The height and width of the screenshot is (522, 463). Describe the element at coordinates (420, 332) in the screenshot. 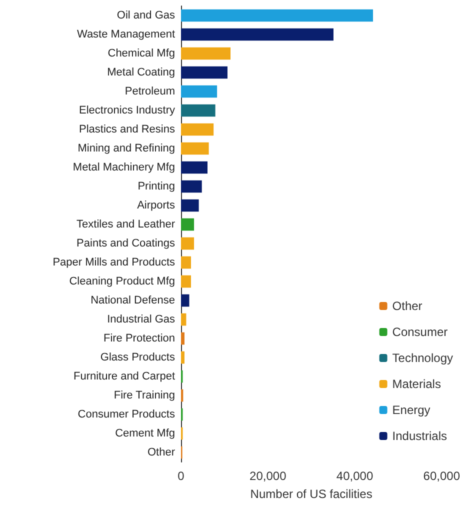

I see `legend-label: Consumer` at that location.